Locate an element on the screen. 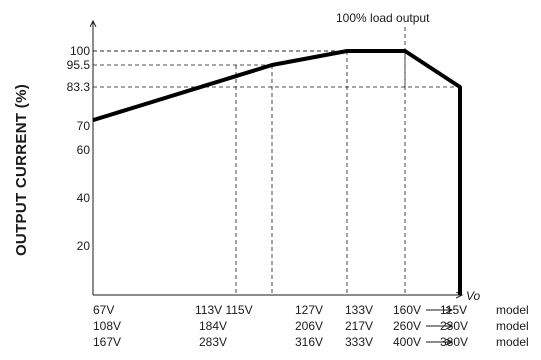 Image resolution: width=541 pixels, height=360 pixels. y-tick-label: 100 is located at coordinates (80, 51).